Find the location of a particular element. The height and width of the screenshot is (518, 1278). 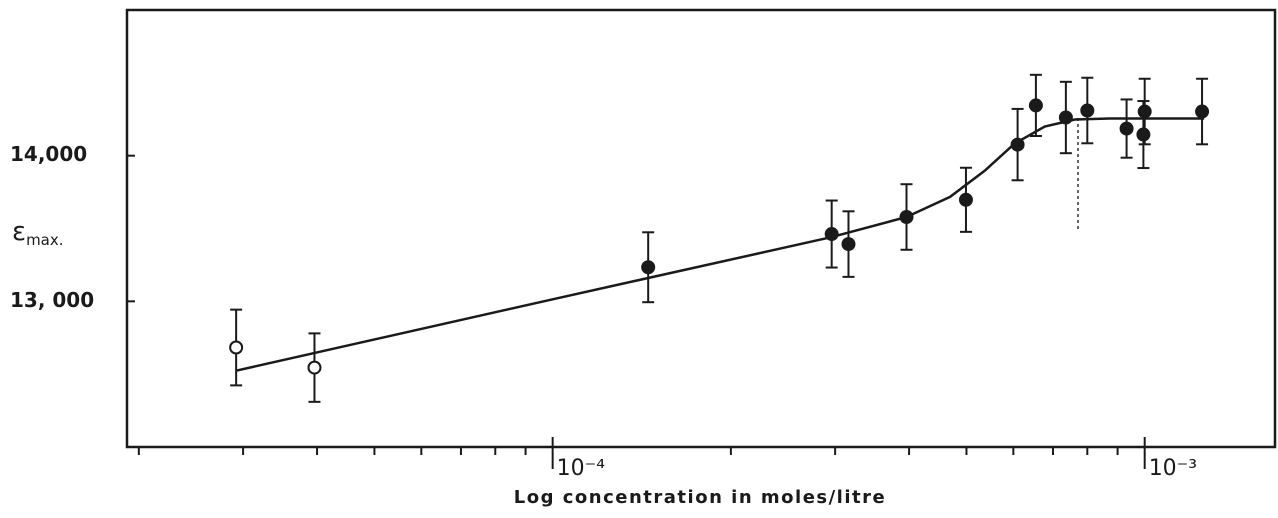

y-label-subscript: max. is located at coordinates (44, 240).